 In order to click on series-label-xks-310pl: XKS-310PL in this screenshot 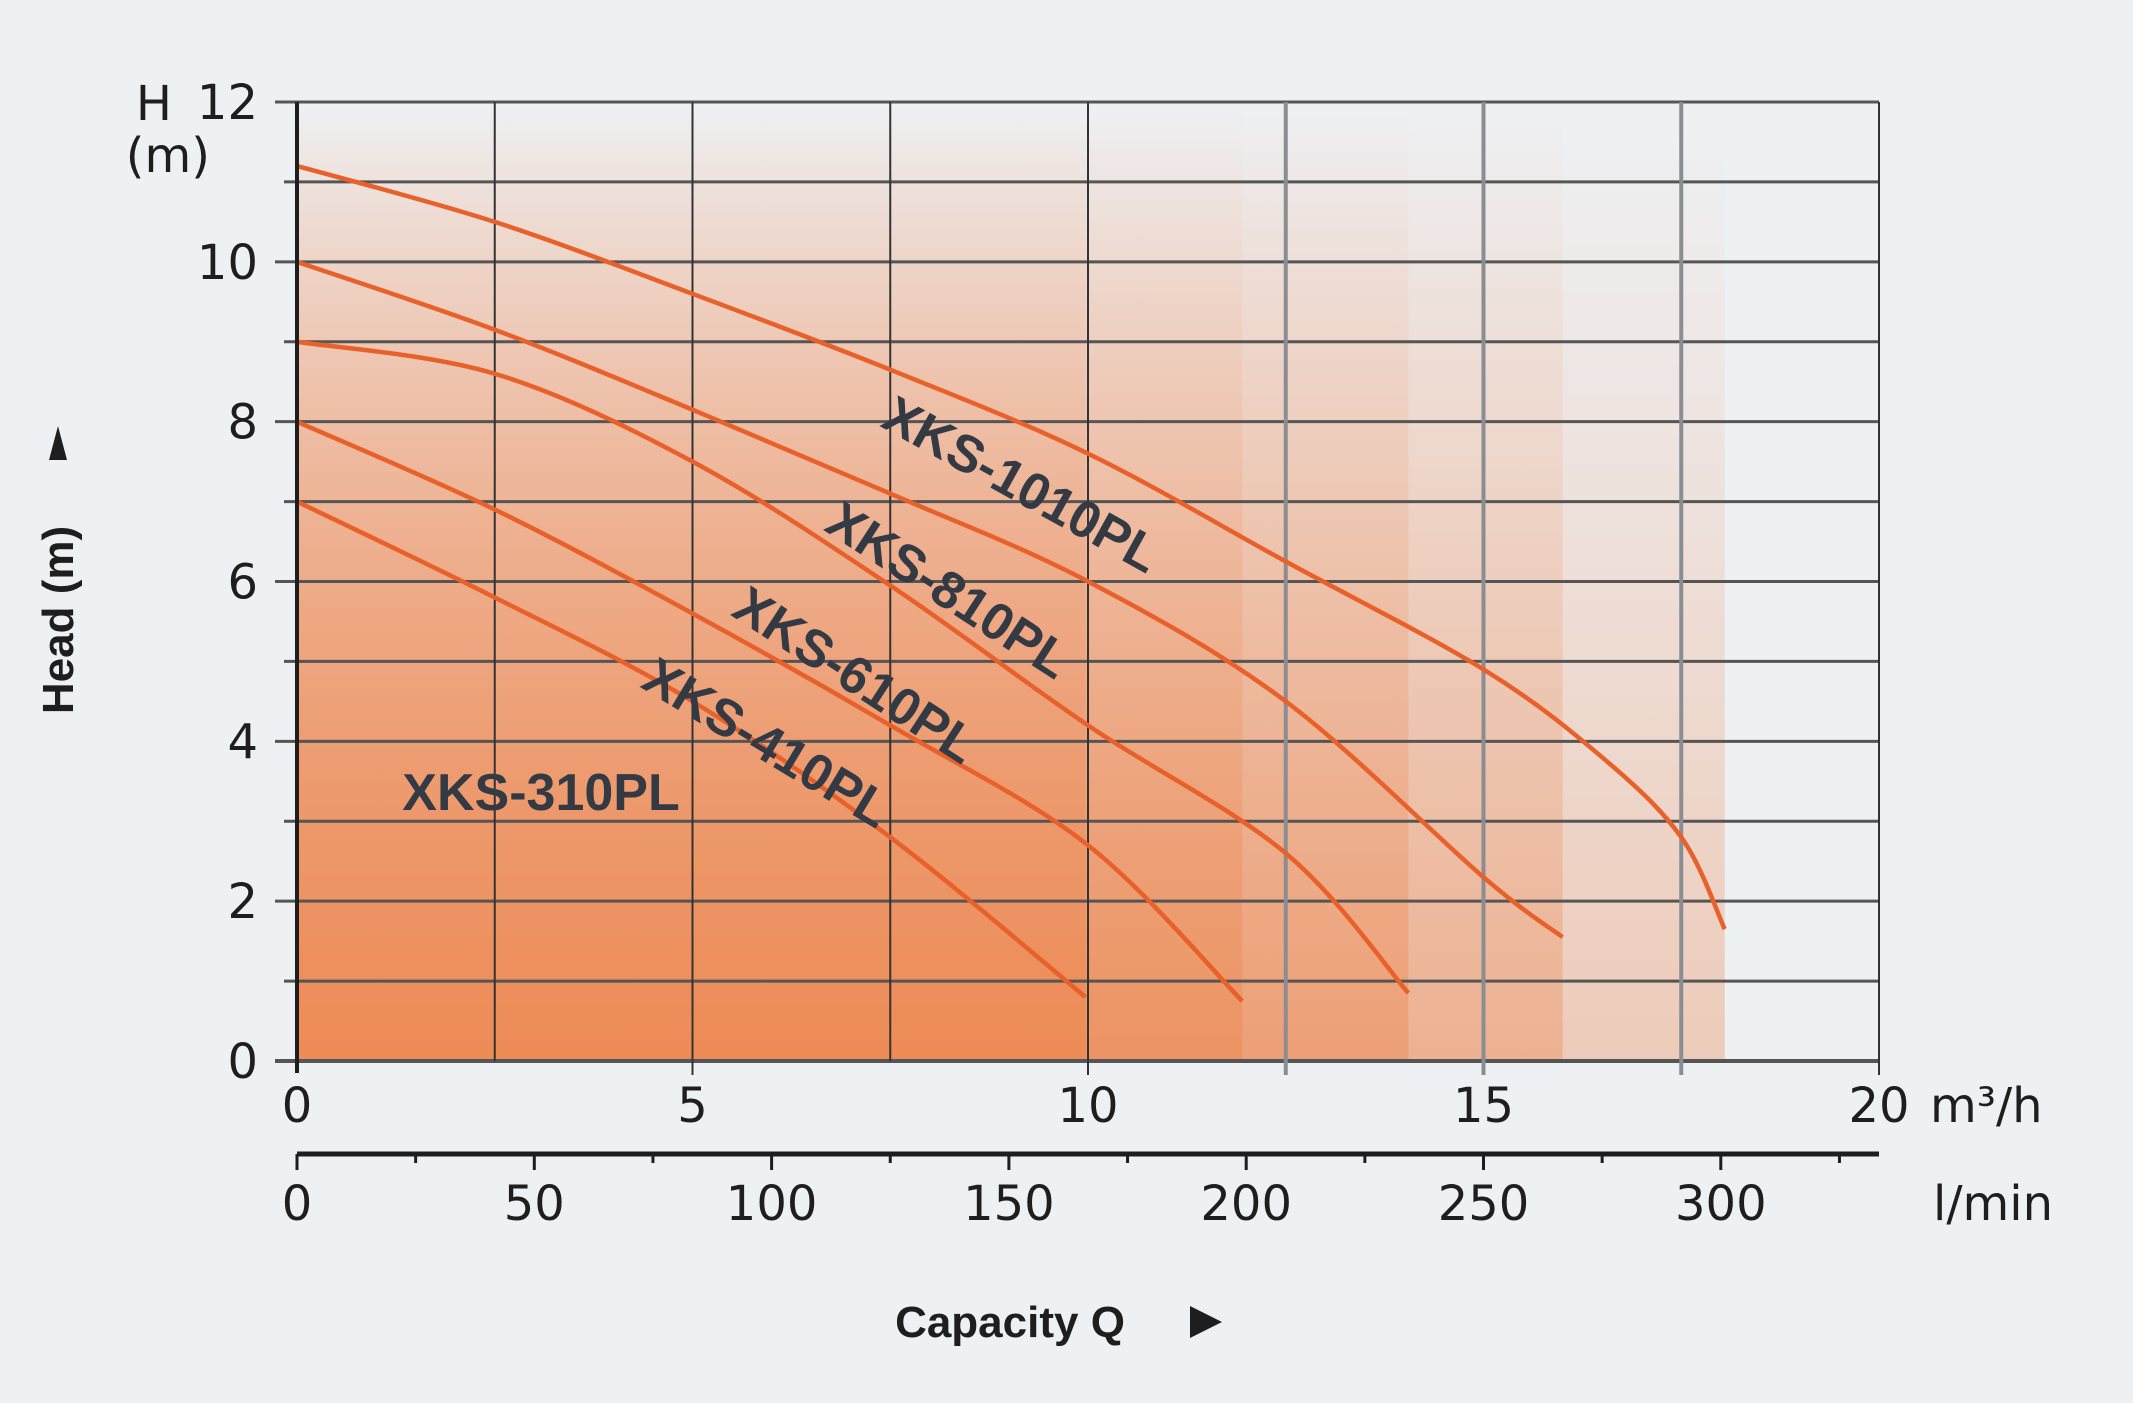, I will do `click(540, 793)`.